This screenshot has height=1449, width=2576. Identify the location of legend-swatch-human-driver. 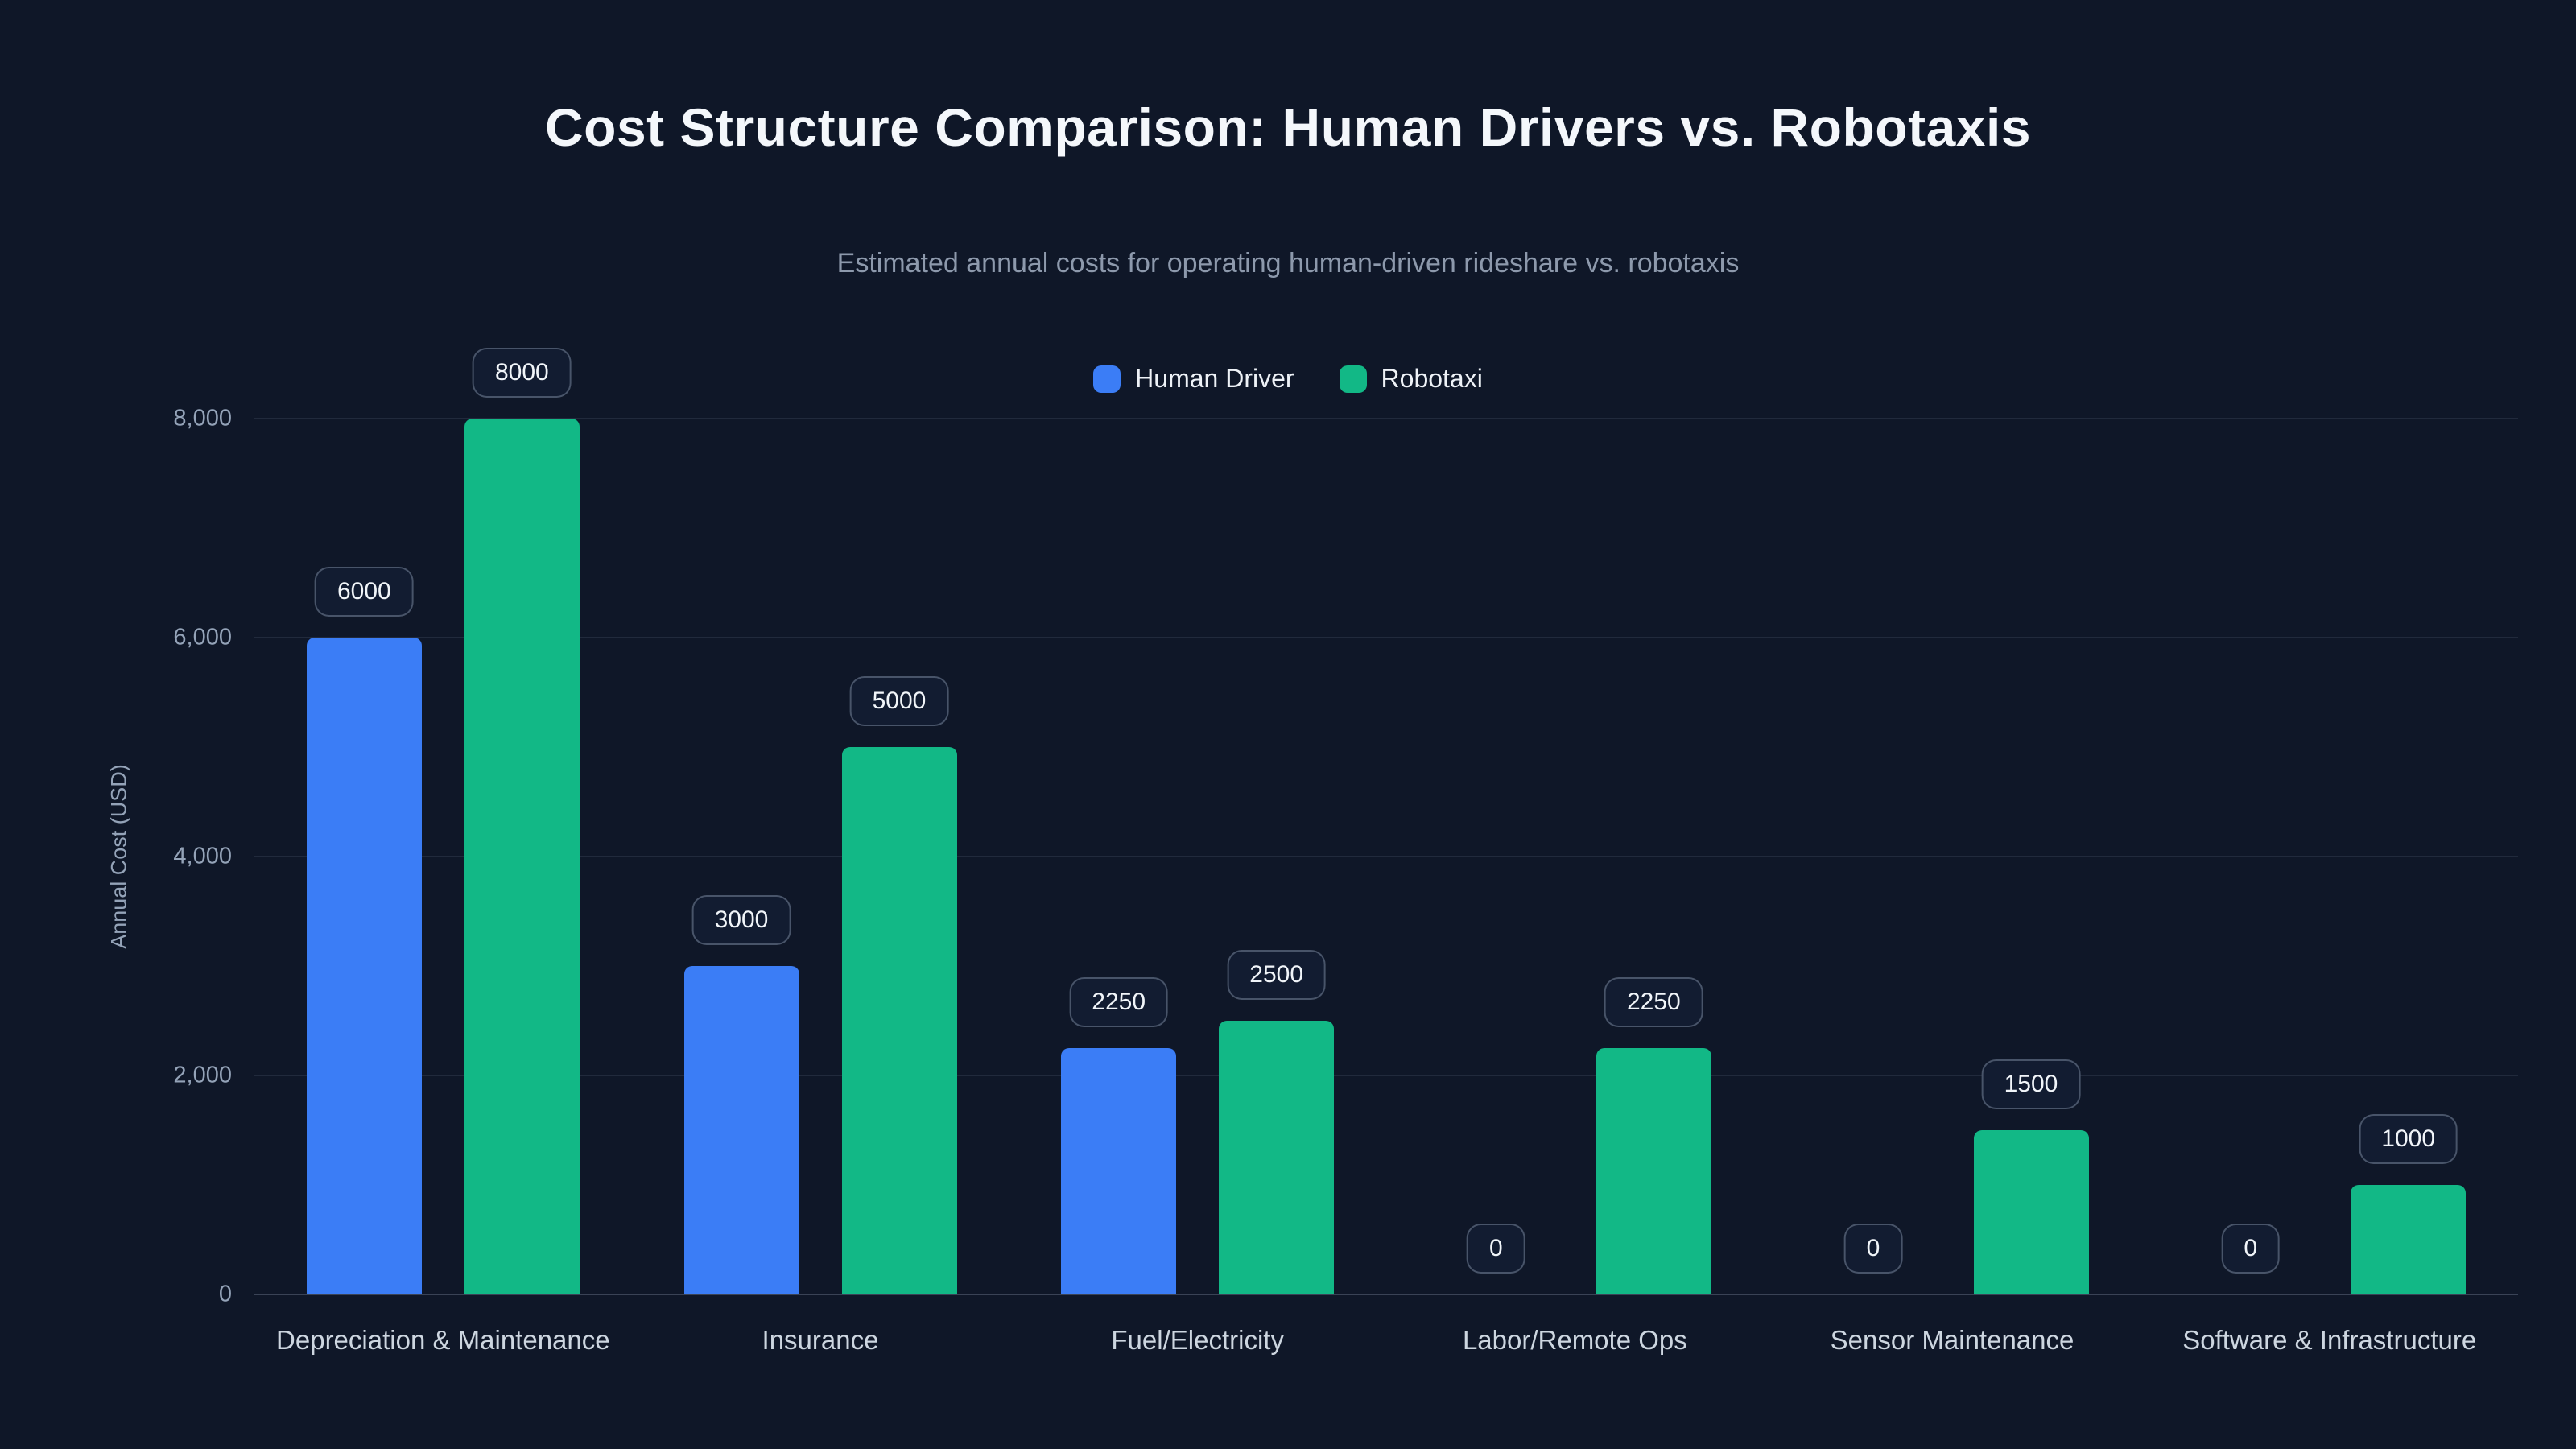
(1107, 379).